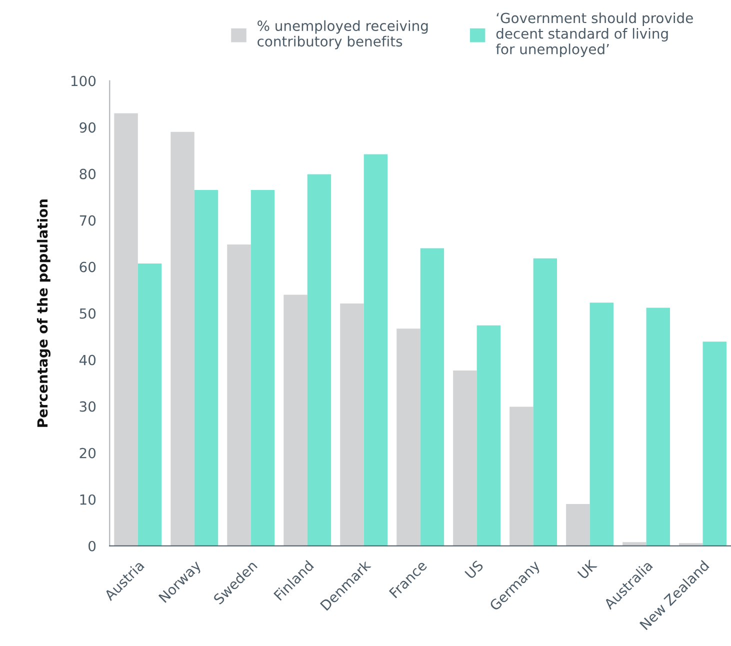 This screenshot has width=731, height=646. What do you see at coordinates (88, 499) in the screenshot?
I see `y-tick-label: 10` at bounding box center [88, 499].